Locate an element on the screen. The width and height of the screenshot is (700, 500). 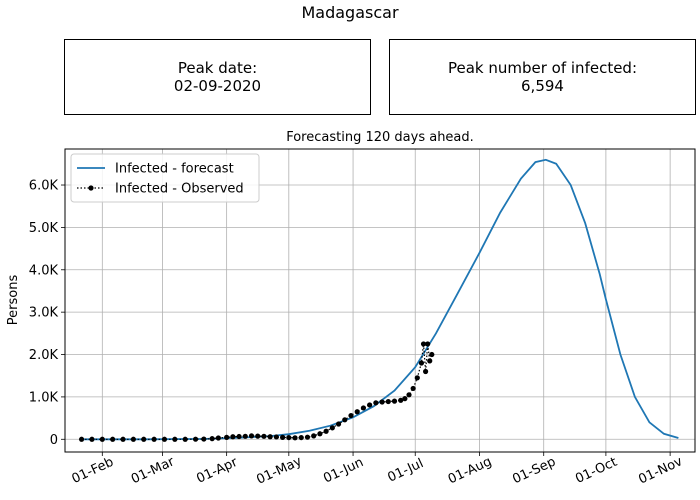
peak-date-value: 02-09-2020 is located at coordinates (217, 86).